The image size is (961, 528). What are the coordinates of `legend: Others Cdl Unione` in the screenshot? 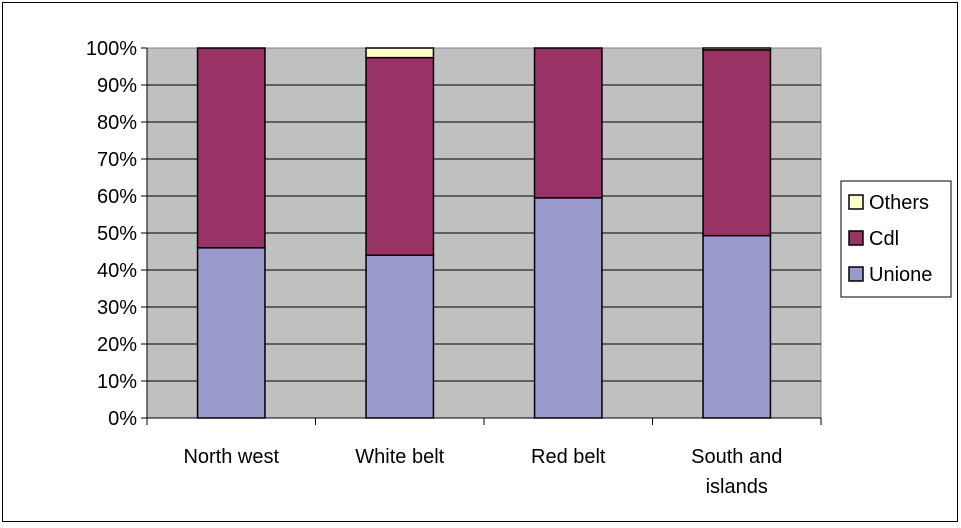 It's located at (896, 239).